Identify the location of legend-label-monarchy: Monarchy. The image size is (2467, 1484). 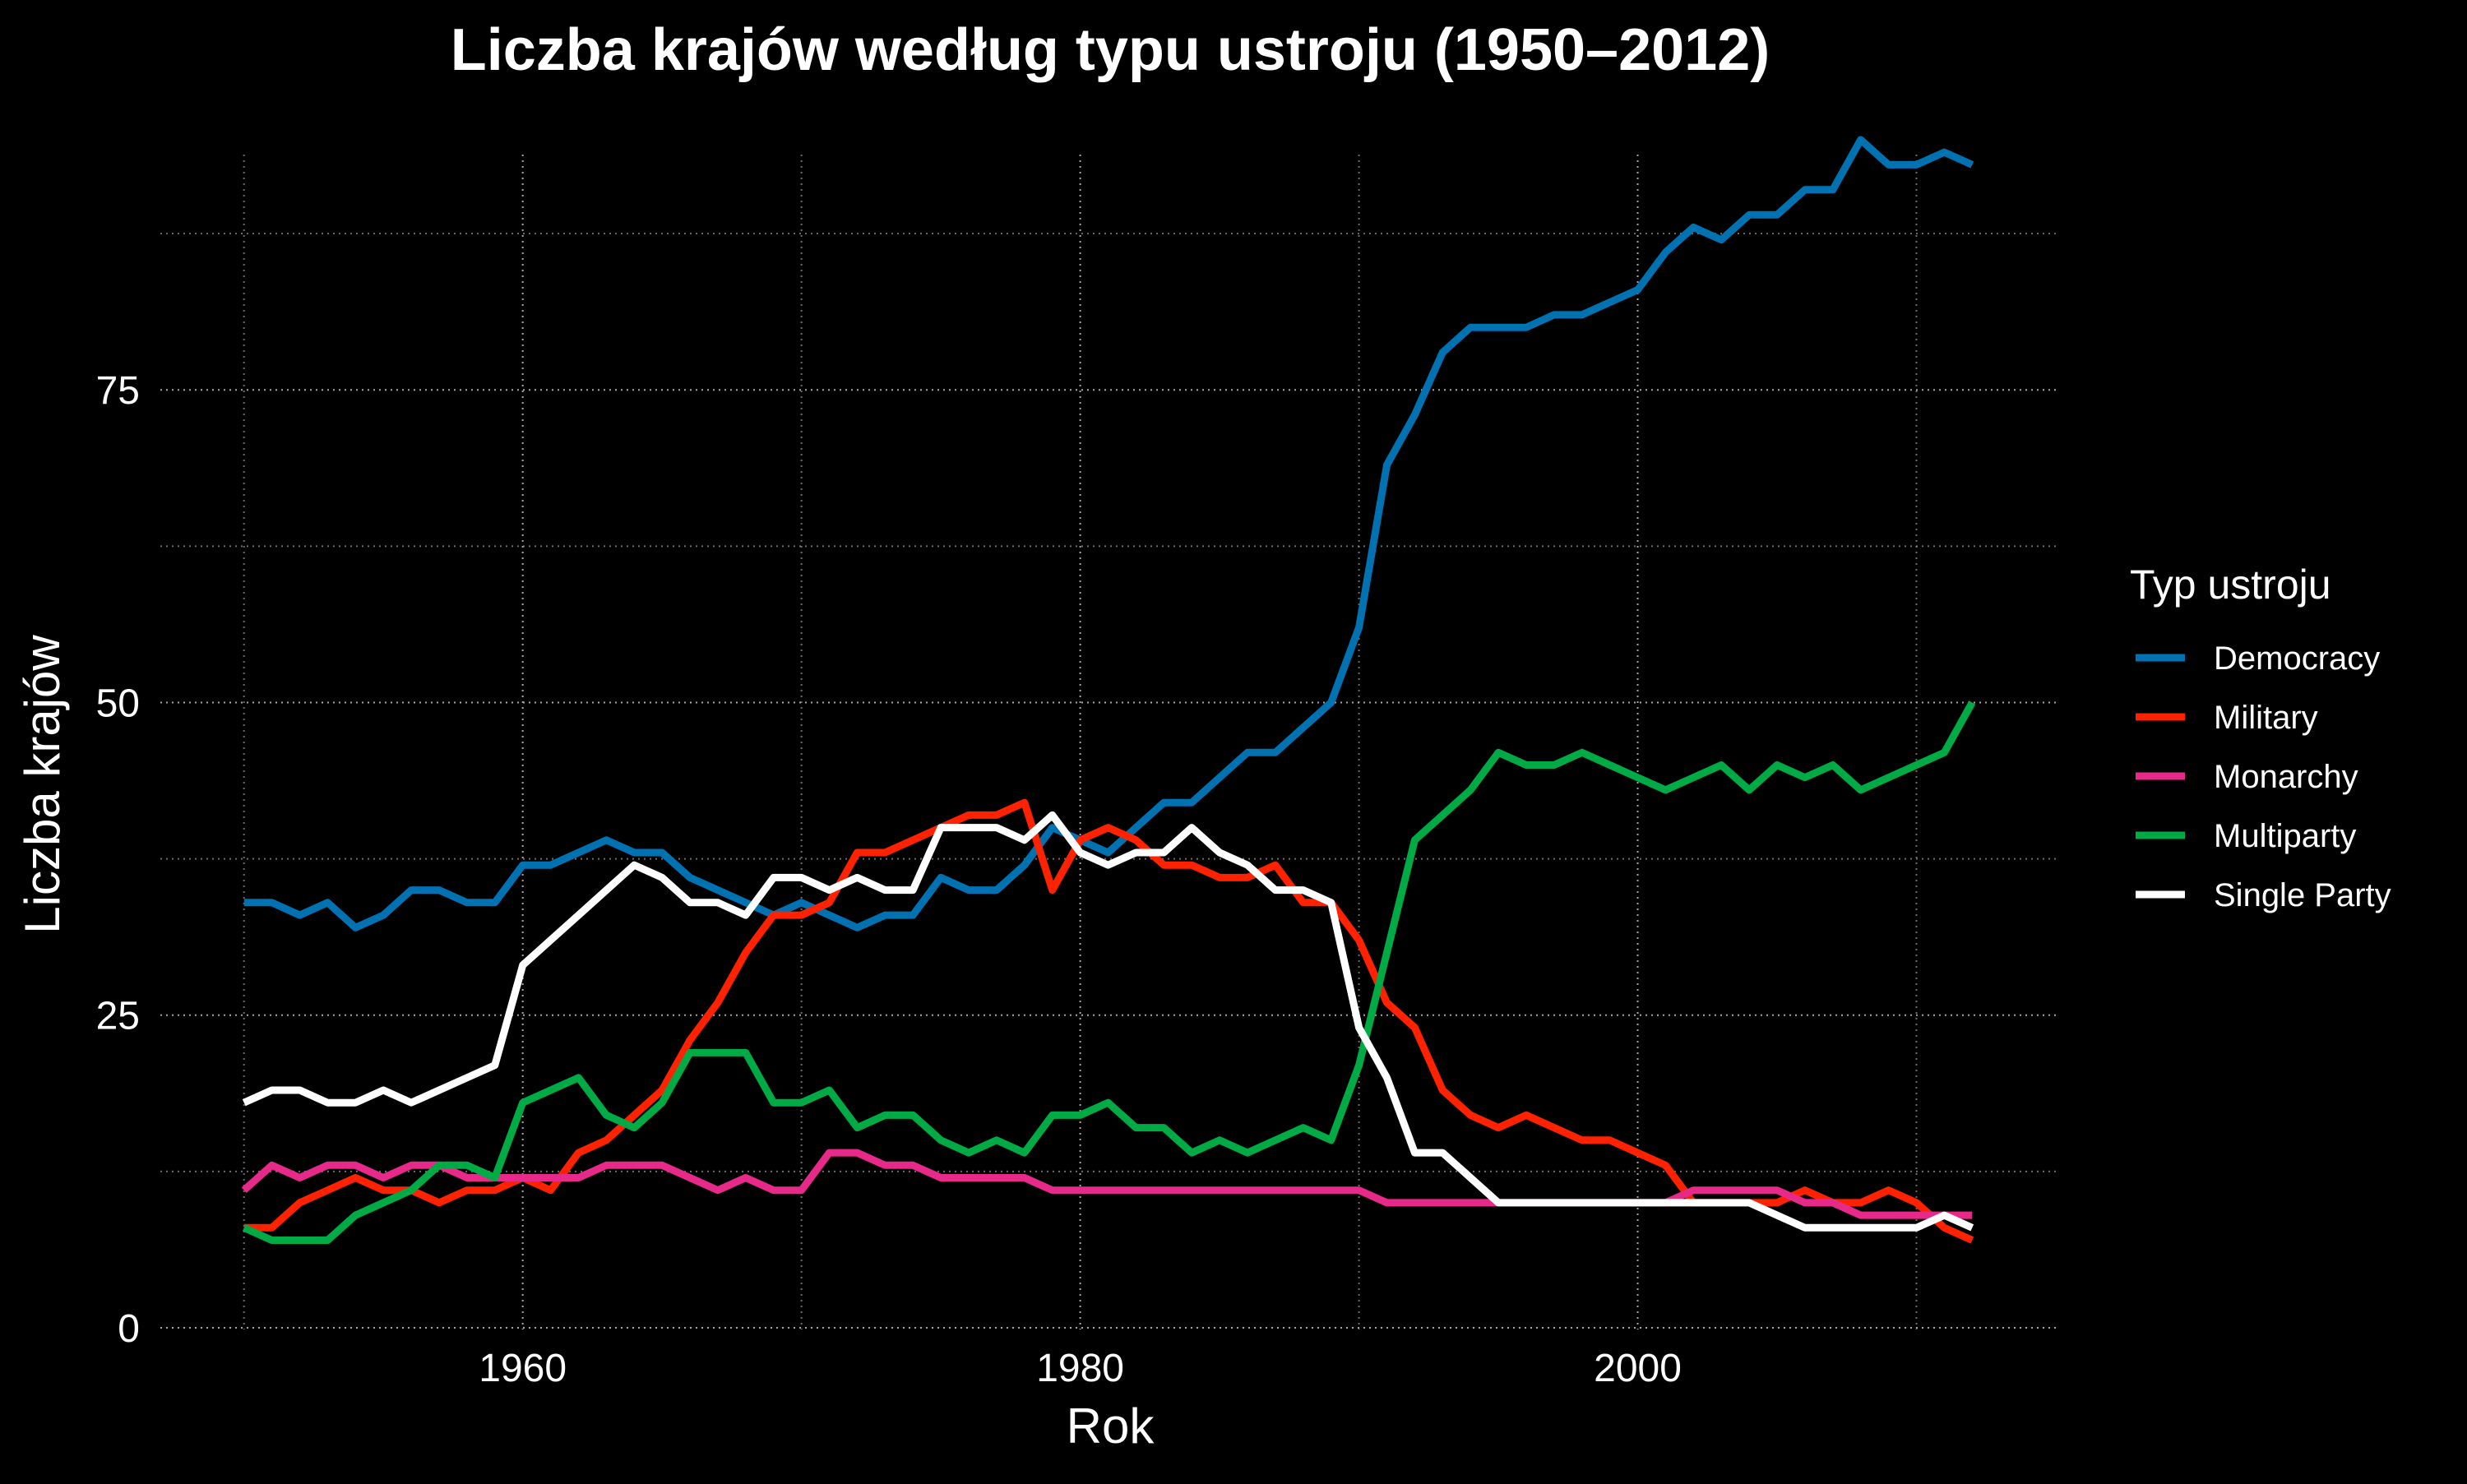
(2286, 777).